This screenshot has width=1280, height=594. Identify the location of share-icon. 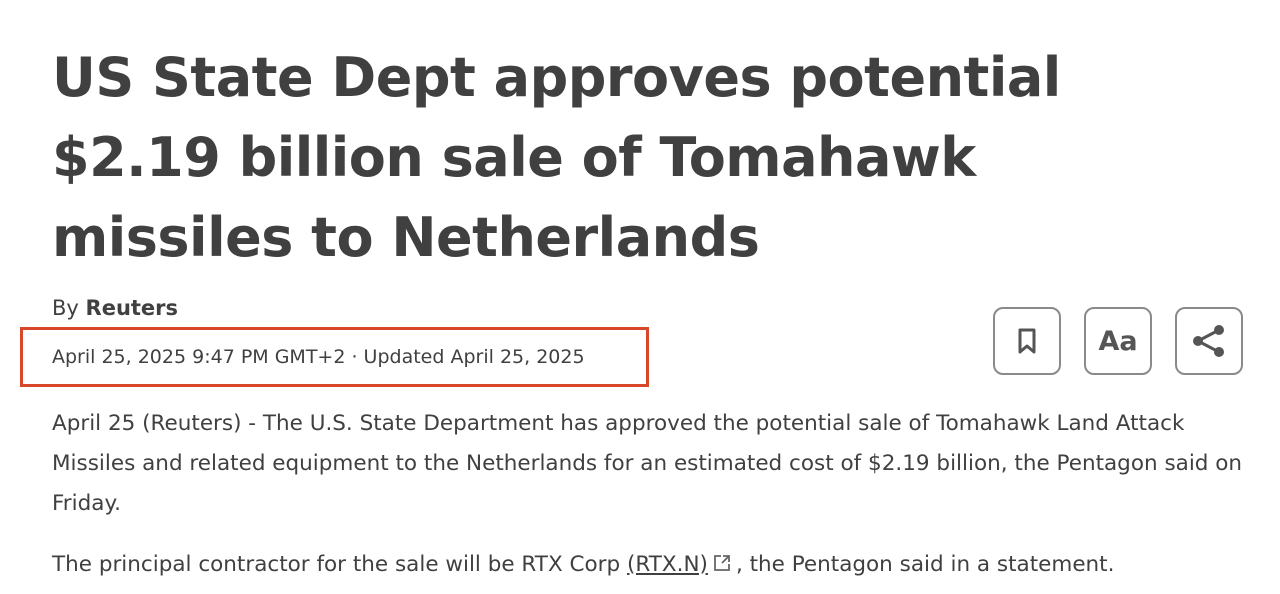
(1208, 341).